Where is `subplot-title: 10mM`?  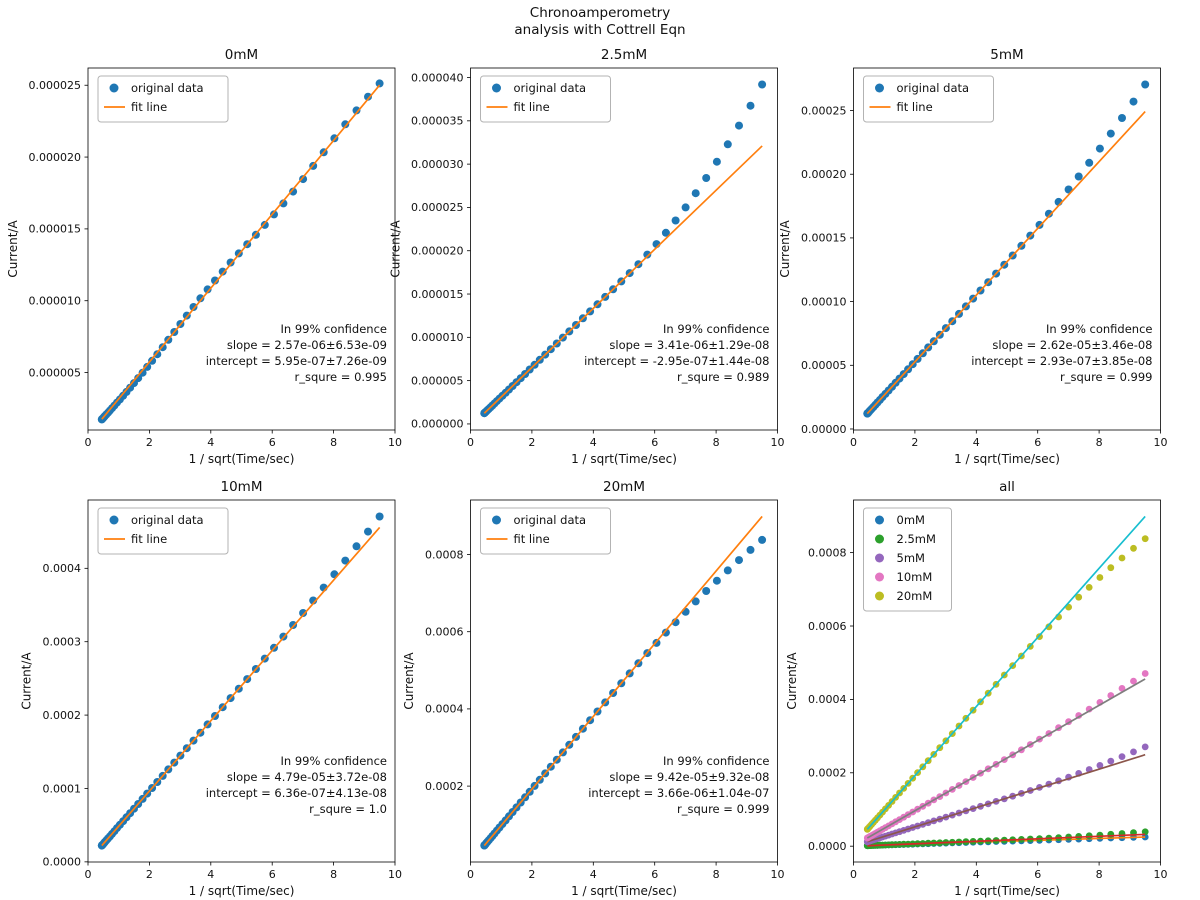
subplot-title: 10mM is located at coordinates (242, 487).